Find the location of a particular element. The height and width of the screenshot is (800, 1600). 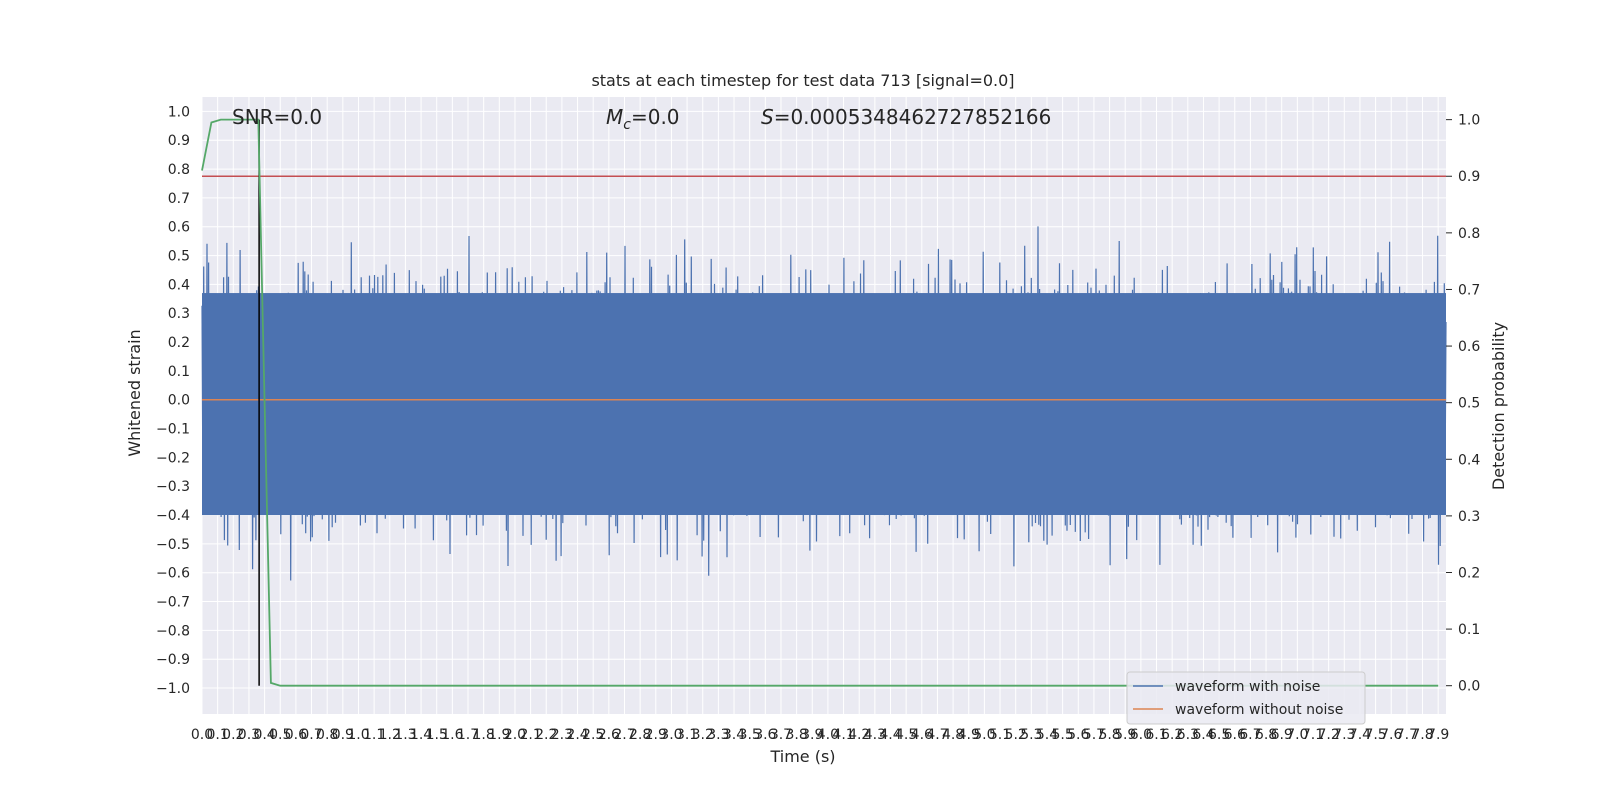

x-tick-label: 7.0 is located at coordinates (1297, 735).